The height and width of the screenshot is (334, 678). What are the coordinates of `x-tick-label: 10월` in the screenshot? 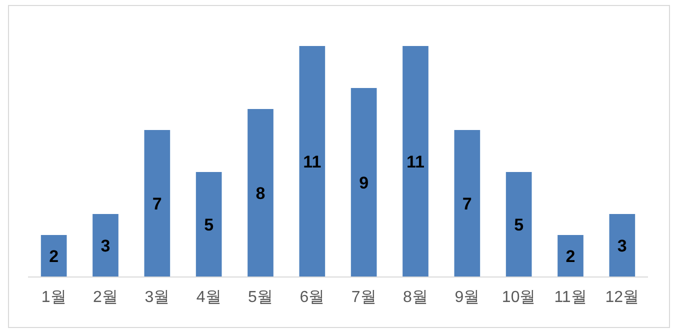 It's located at (519, 297).